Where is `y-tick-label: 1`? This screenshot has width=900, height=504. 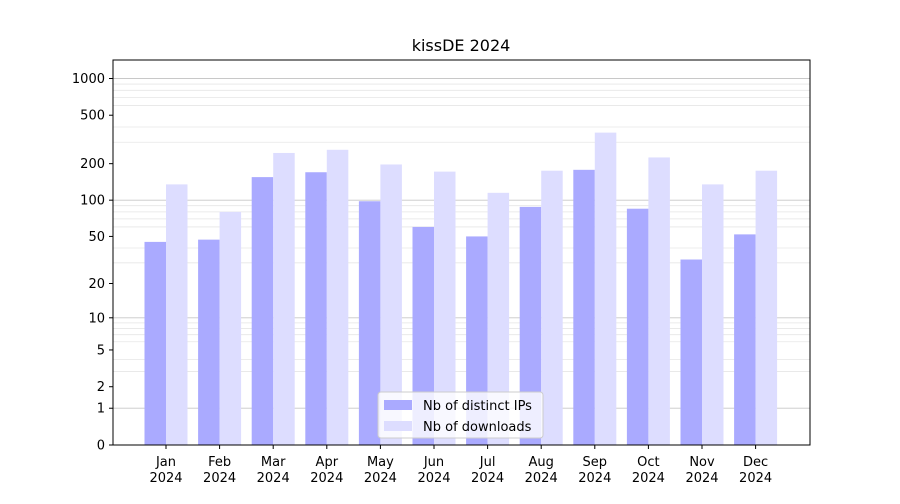 y-tick-label: 1 is located at coordinates (101, 409).